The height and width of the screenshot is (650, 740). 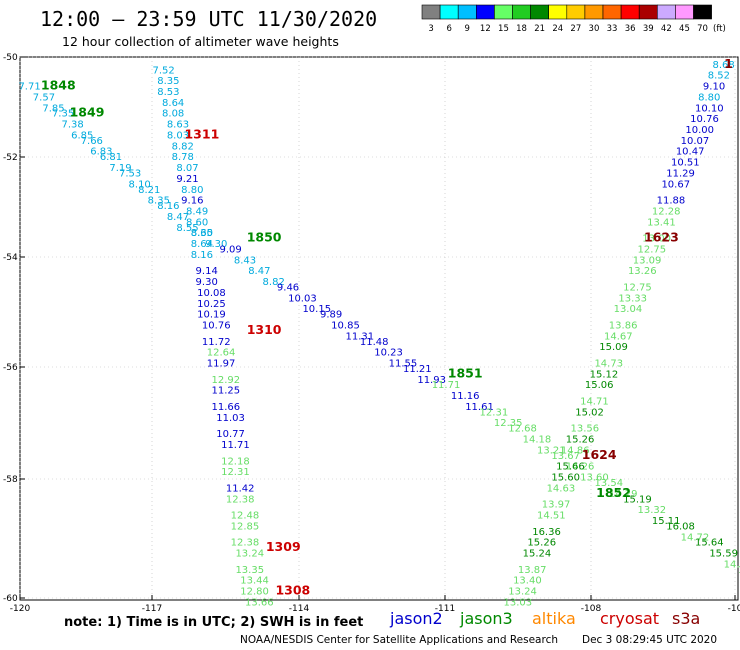 What do you see at coordinates (259, 271) in the screenshot?
I see `wave-height-point: 8.47` at bounding box center [259, 271].